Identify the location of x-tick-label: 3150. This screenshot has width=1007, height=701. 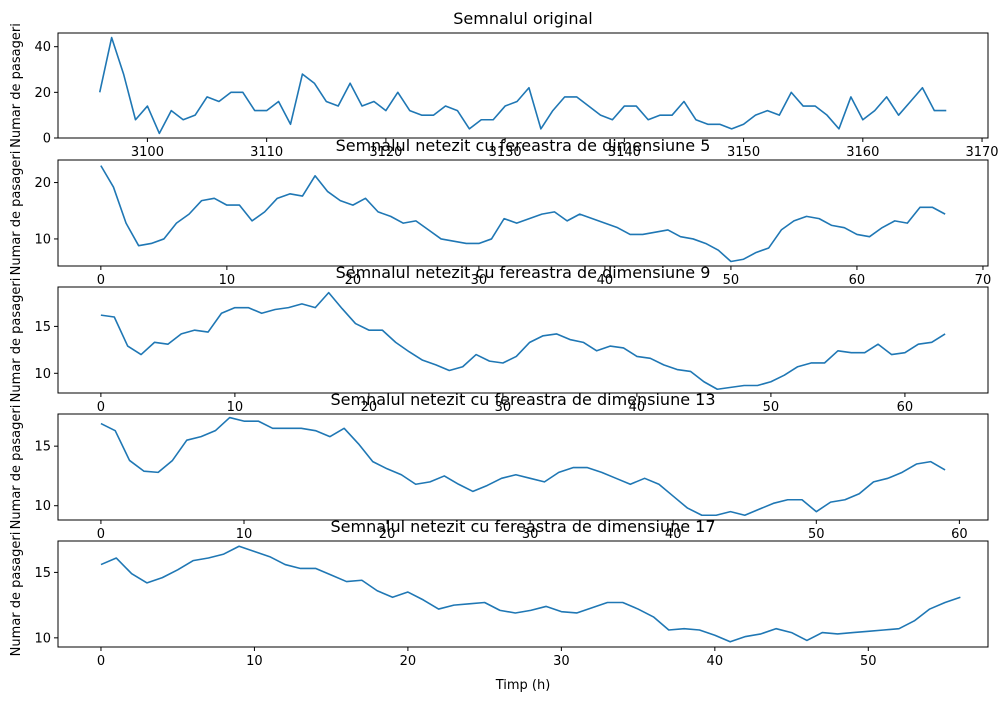
(743, 152).